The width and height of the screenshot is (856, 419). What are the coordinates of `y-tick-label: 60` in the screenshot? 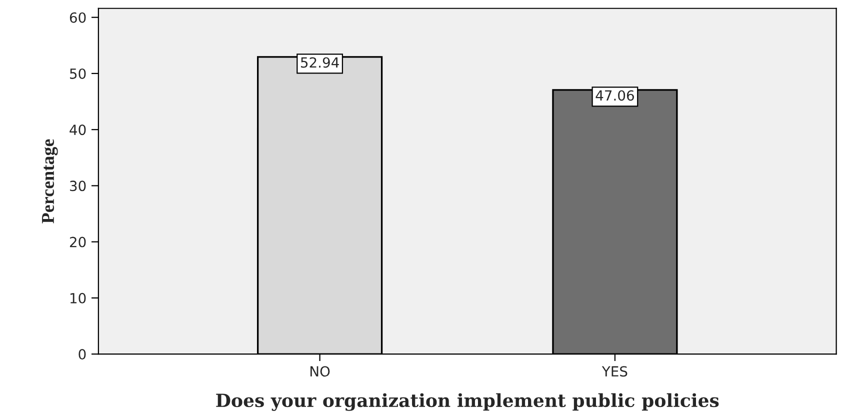 It's located at (78, 17).